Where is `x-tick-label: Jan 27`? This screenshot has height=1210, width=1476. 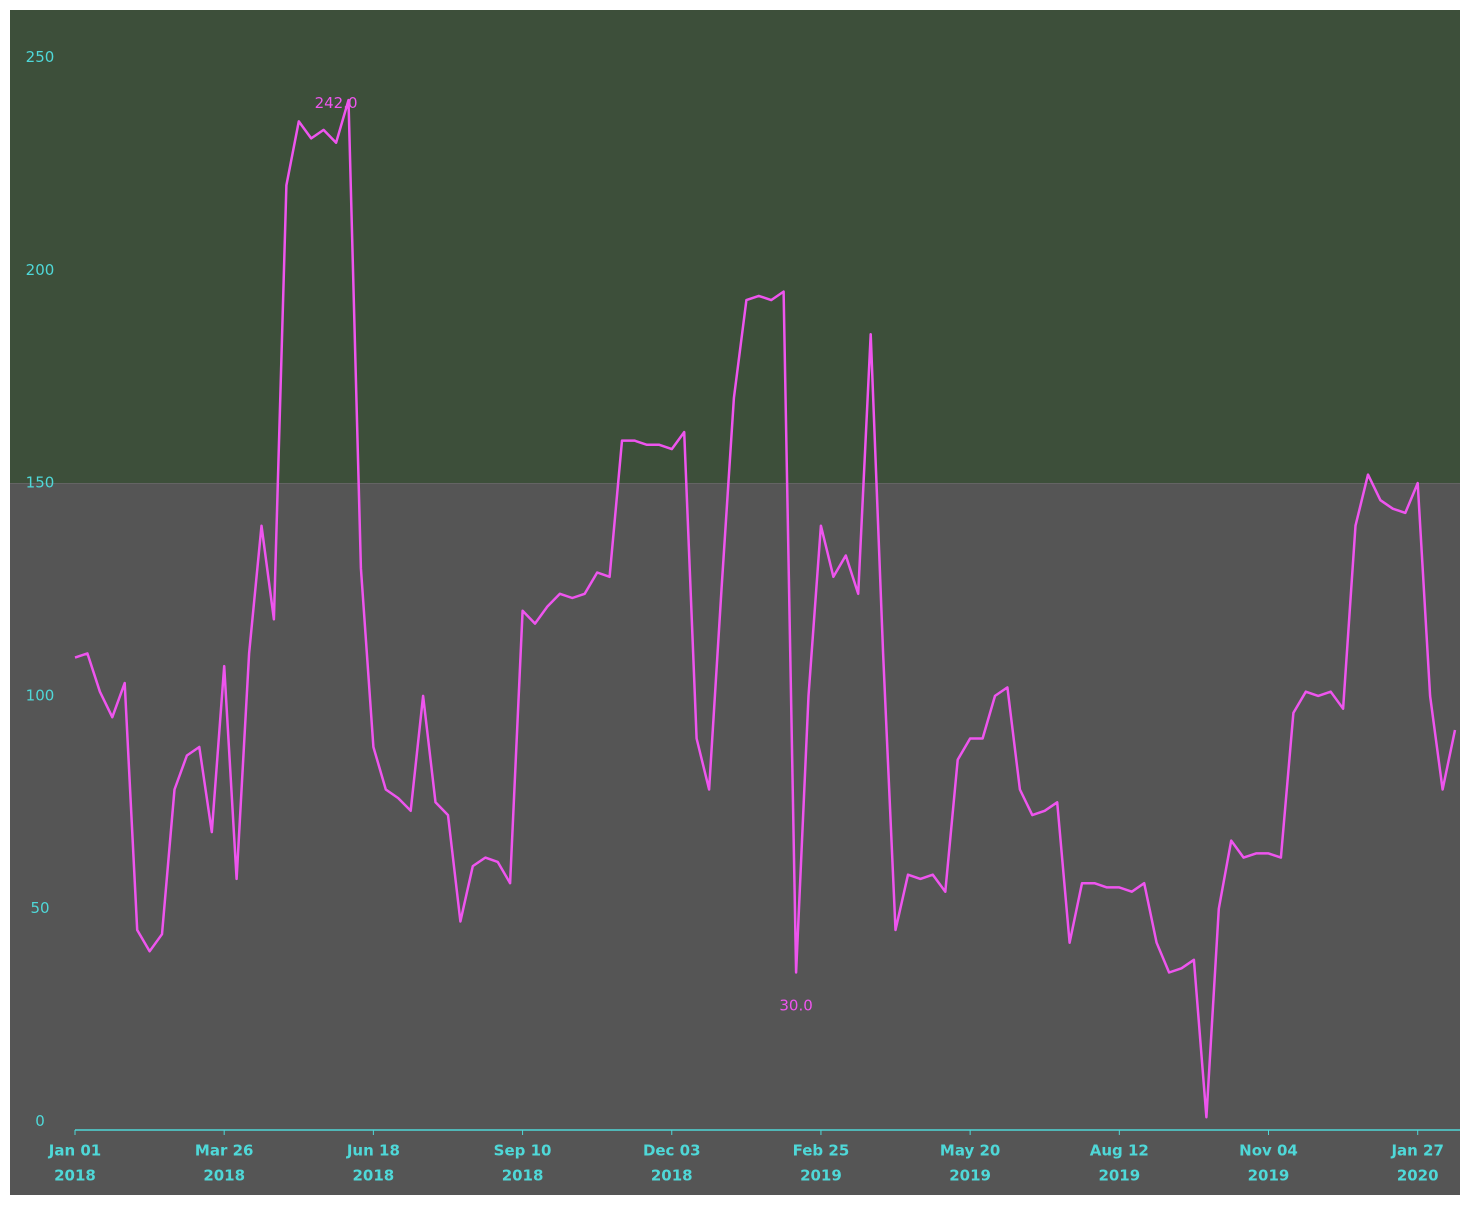 x-tick-label: Jan 27 is located at coordinates (1416, 1151).